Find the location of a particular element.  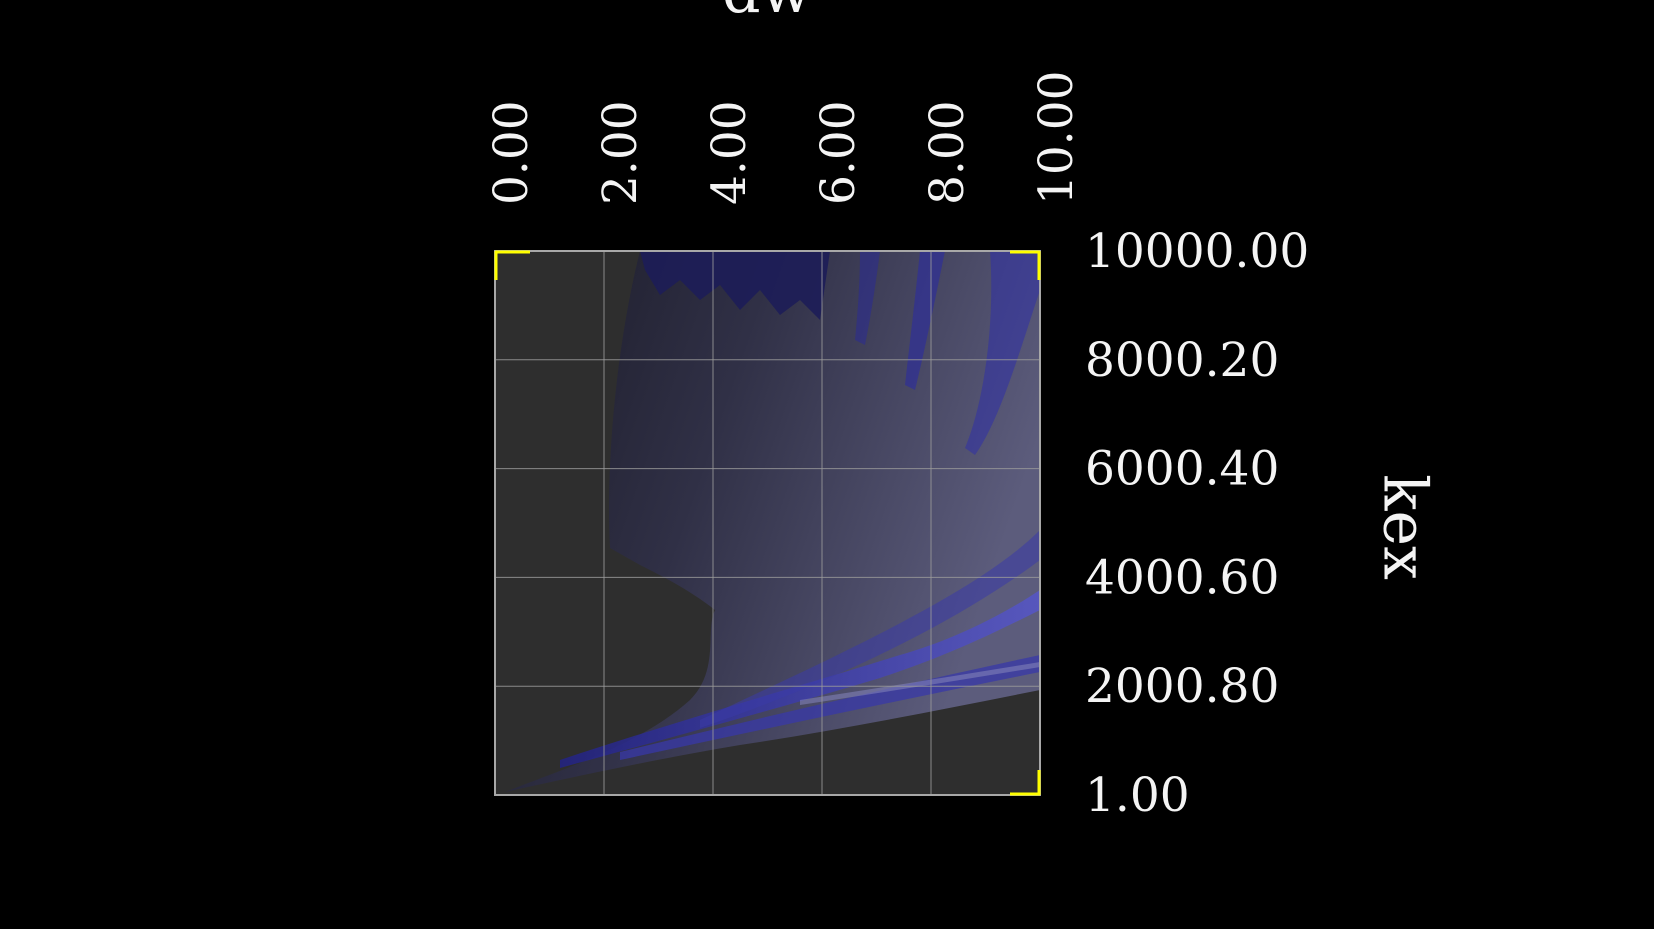

x-tick-label: 8.00 is located at coordinates (947, 152).